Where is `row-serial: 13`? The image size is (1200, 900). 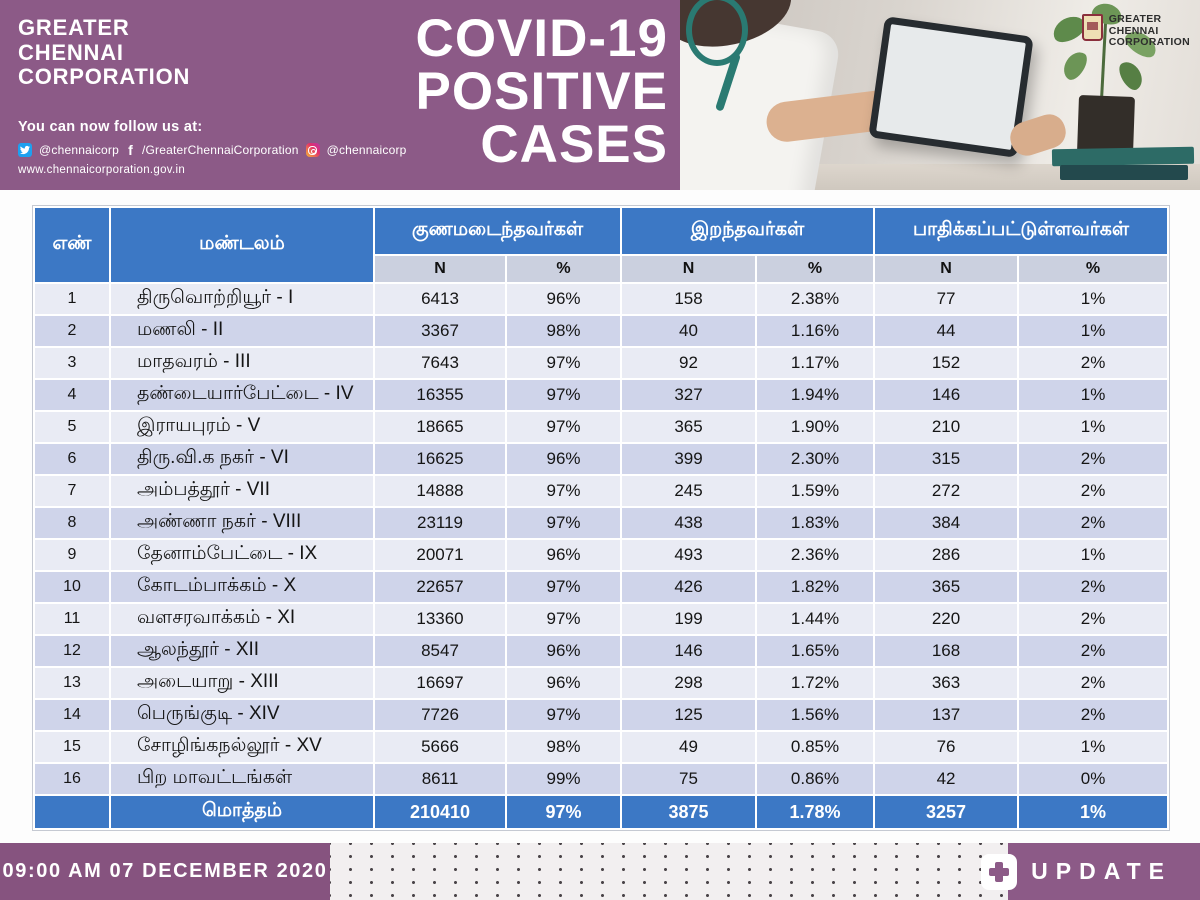
row-serial: 13 is located at coordinates (72, 683).